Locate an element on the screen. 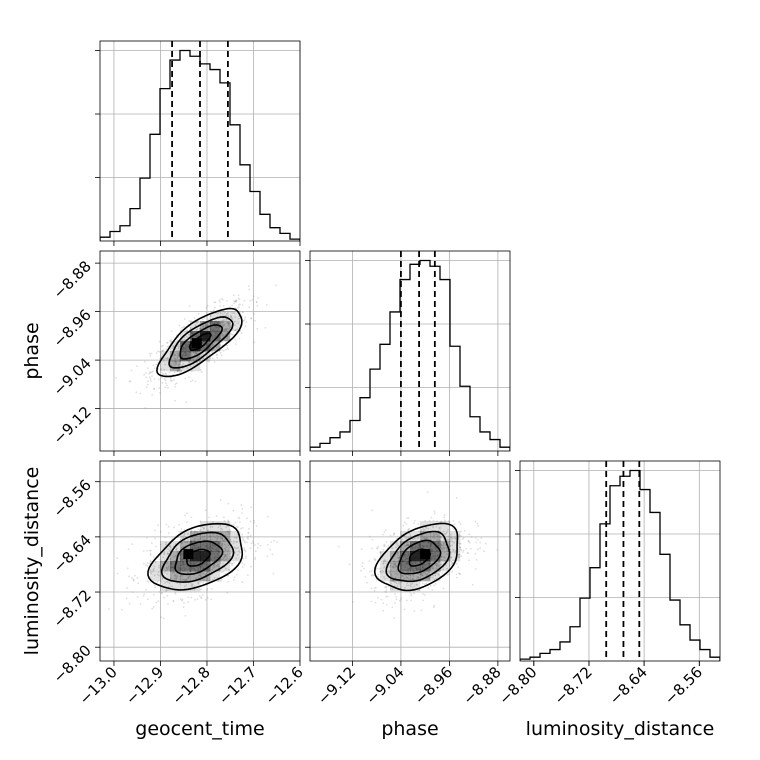  axes-frame is located at coordinates (200, 351).